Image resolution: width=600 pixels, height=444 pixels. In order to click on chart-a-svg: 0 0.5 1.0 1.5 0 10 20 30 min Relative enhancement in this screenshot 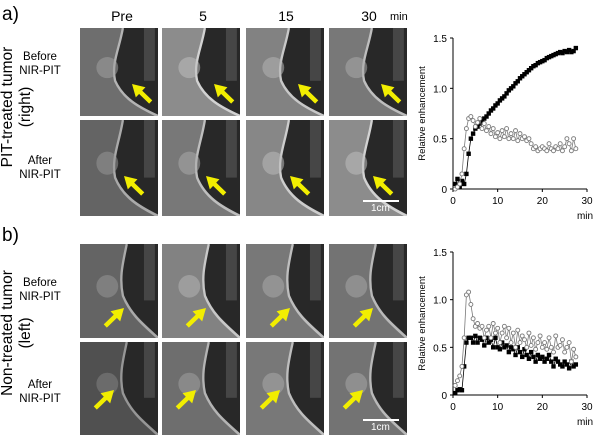, I will do `click(505, 128)`.